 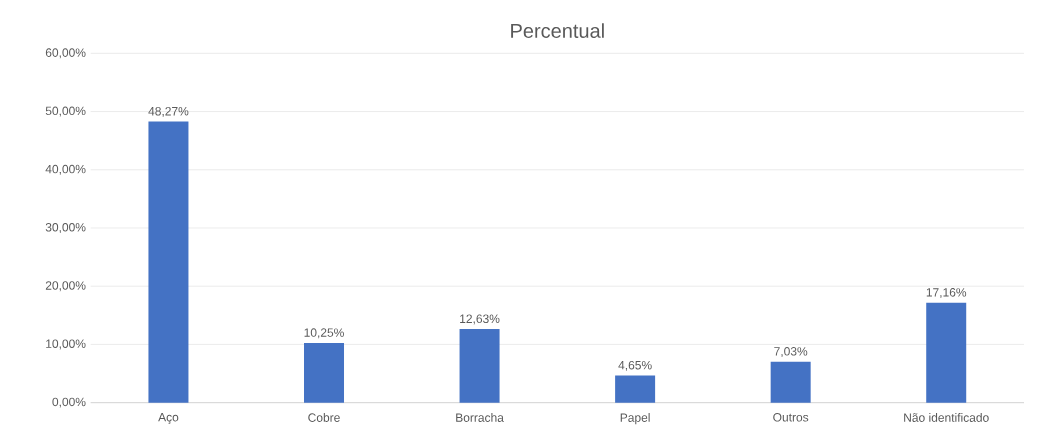 I want to click on data-label: 7,03%, so click(x=791, y=352).